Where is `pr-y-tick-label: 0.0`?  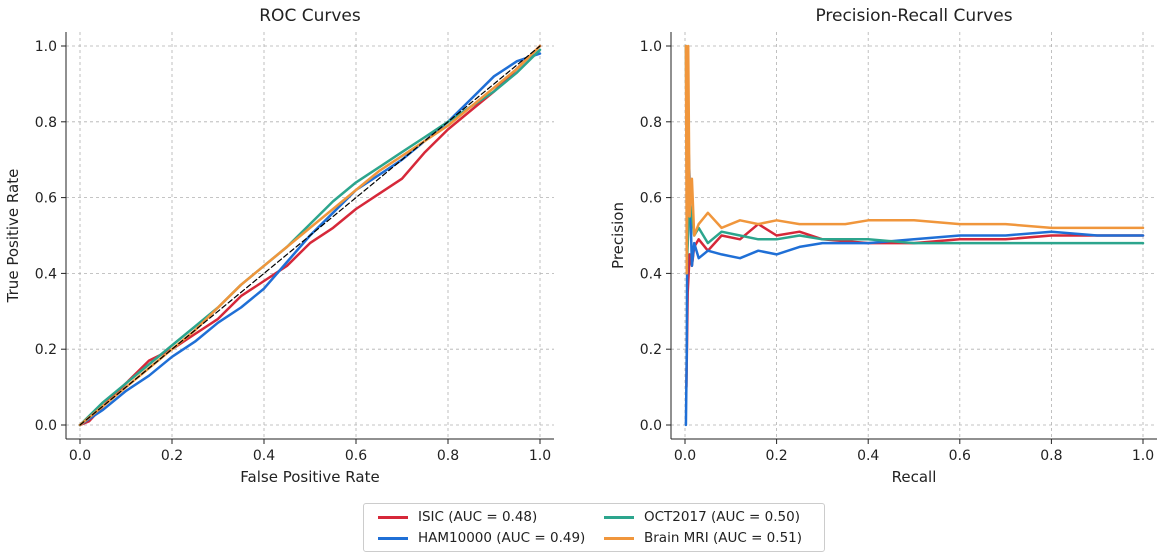
pr-y-tick-label: 0.0 is located at coordinates (651, 426).